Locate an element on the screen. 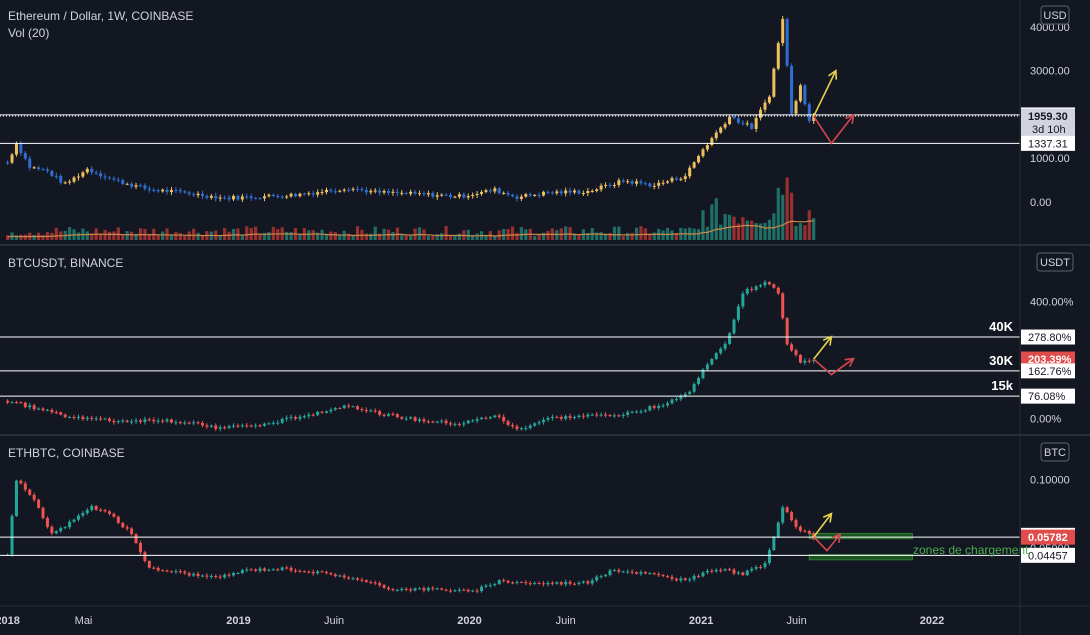 The width and height of the screenshot is (1090, 635). time-tick-label: 2022 is located at coordinates (932, 621).